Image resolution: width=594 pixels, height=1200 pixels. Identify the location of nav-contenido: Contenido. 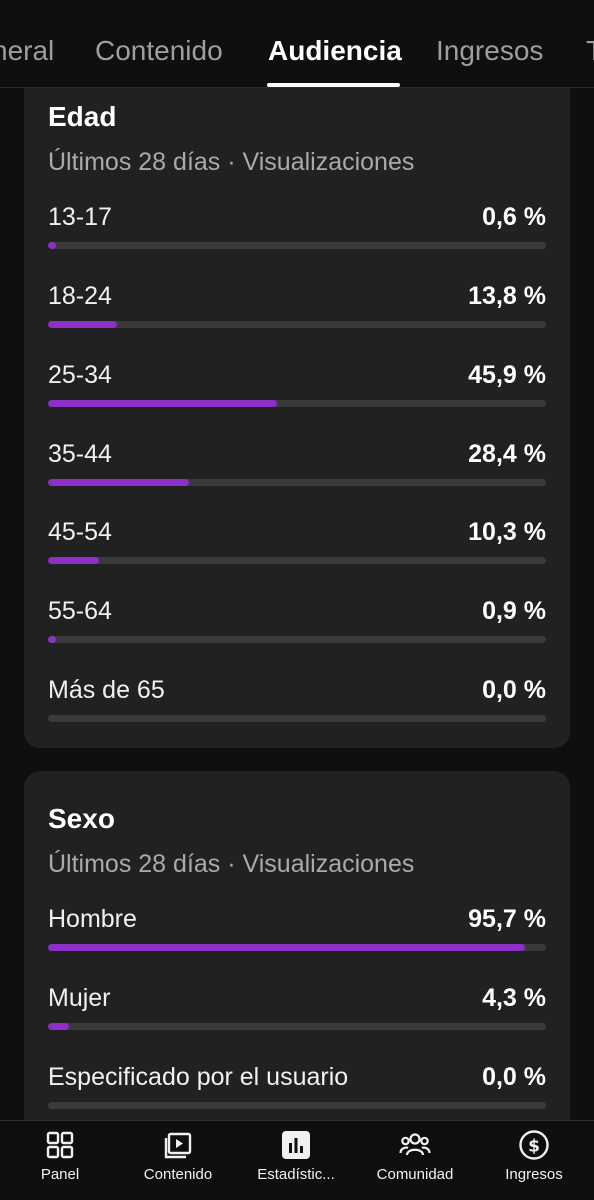
(178, 1160).